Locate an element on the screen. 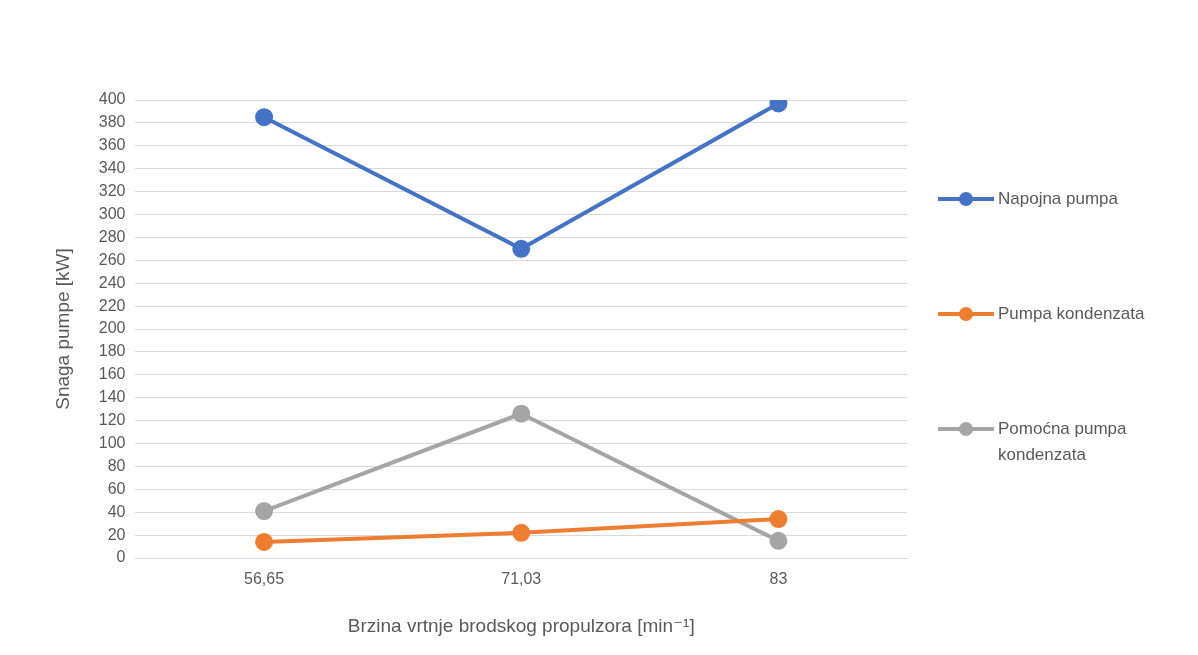  x-tick-label: 83 is located at coordinates (778, 579).